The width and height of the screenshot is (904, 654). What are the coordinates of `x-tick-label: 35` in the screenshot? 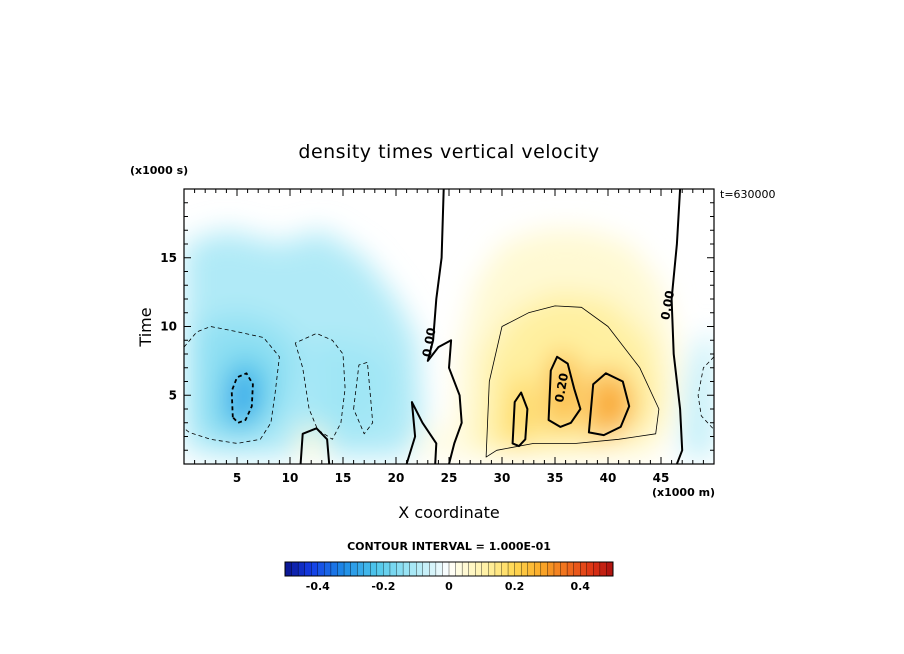 It's located at (555, 478).